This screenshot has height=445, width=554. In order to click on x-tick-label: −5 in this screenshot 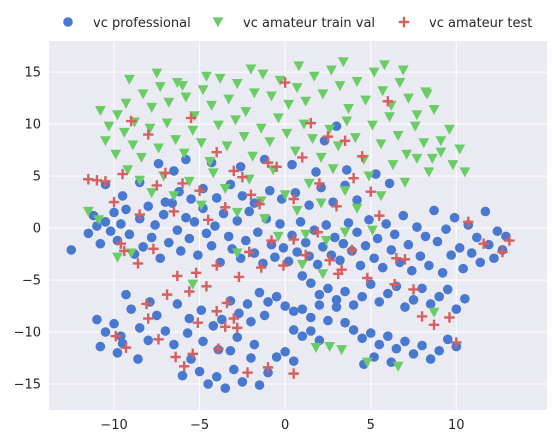, I will do `click(199, 425)`.